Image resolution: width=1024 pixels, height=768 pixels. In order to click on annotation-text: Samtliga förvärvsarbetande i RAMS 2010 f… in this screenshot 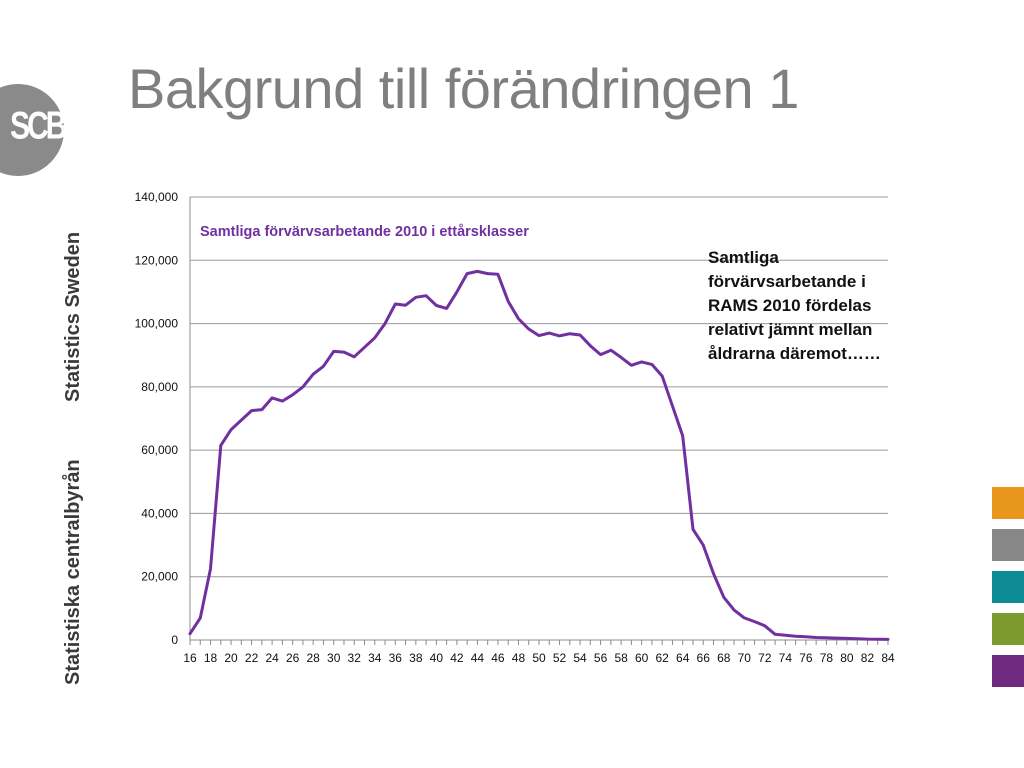, I will do `click(794, 305)`.